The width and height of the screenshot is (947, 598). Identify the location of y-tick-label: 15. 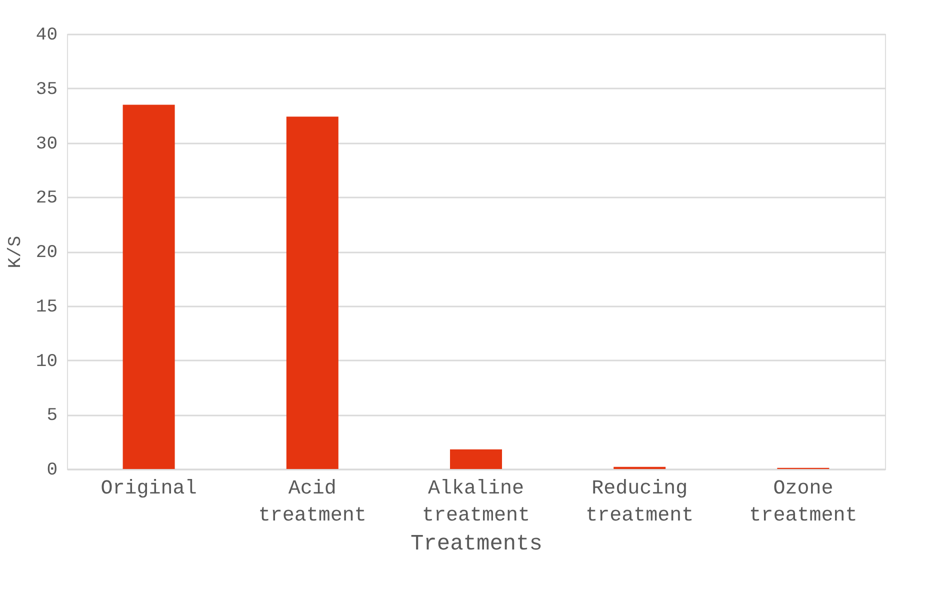
(47, 307).